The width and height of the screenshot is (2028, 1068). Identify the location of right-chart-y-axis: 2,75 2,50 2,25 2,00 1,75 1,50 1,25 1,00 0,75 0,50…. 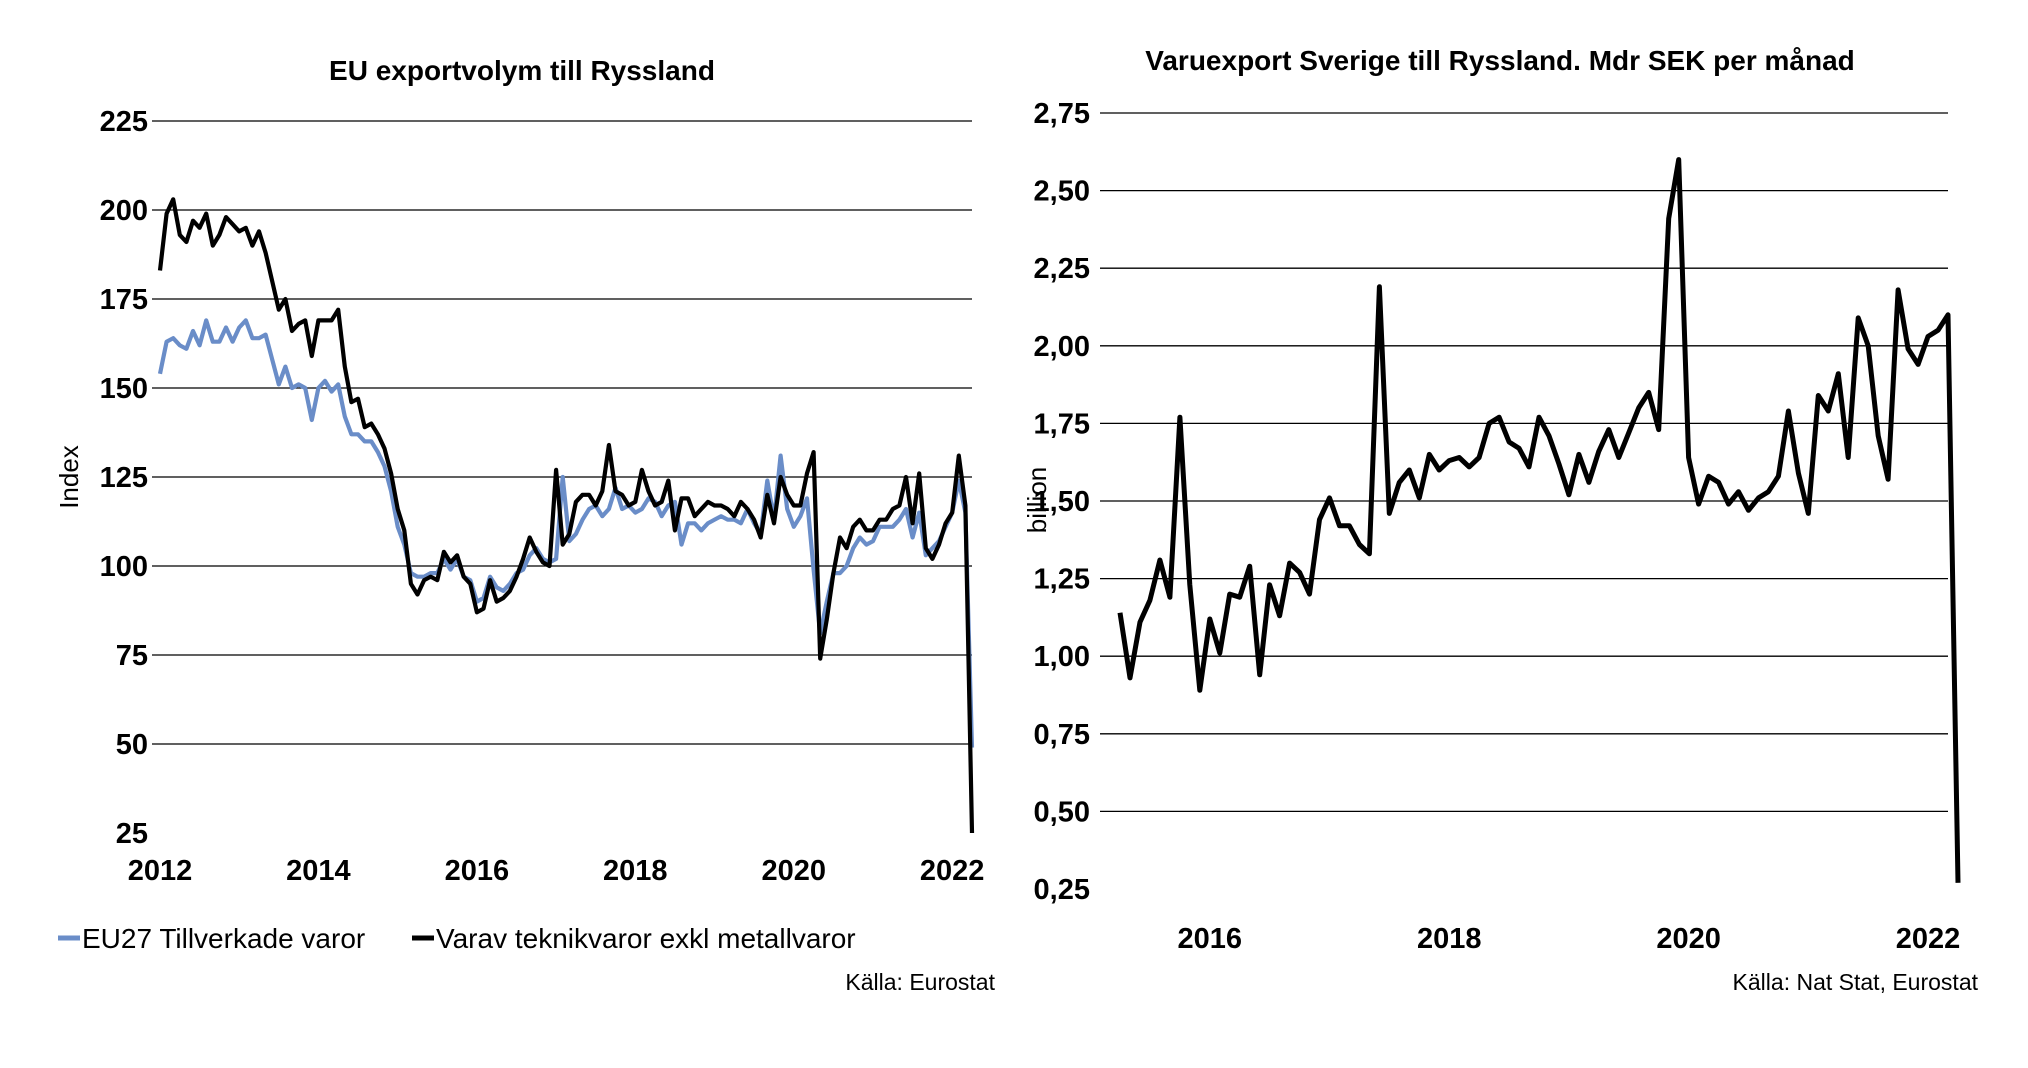
(1062, 502).